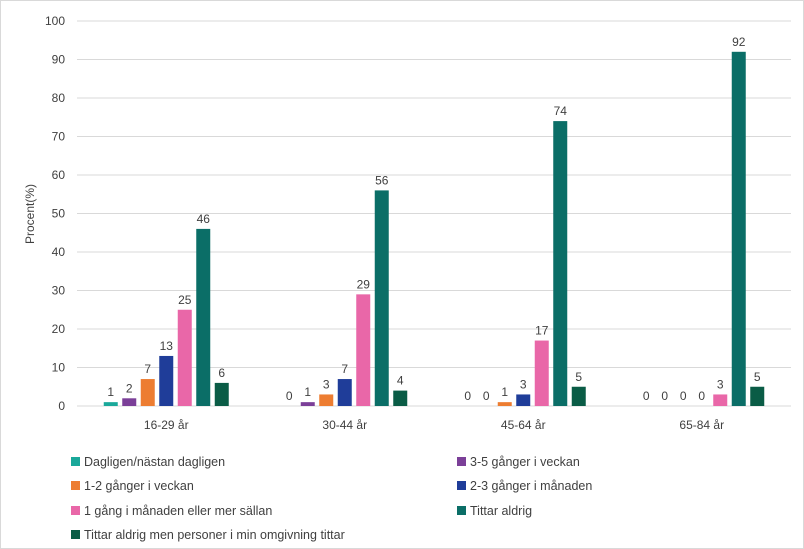  Describe the element at coordinates (542, 331) in the screenshot. I see `data-label: 17` at that location.